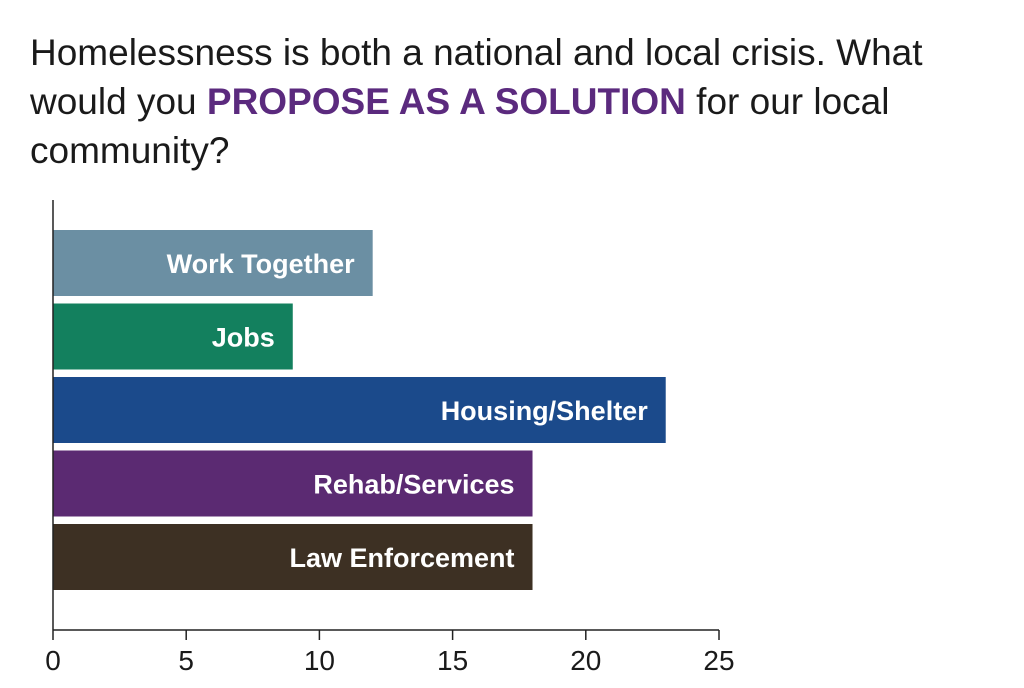 This screenshot has width=1024, height=688. What do you see at coordinates (585, 660) in the screenshot?
I see `x-tick-label-20: 20` at bounding box center [585, 660].